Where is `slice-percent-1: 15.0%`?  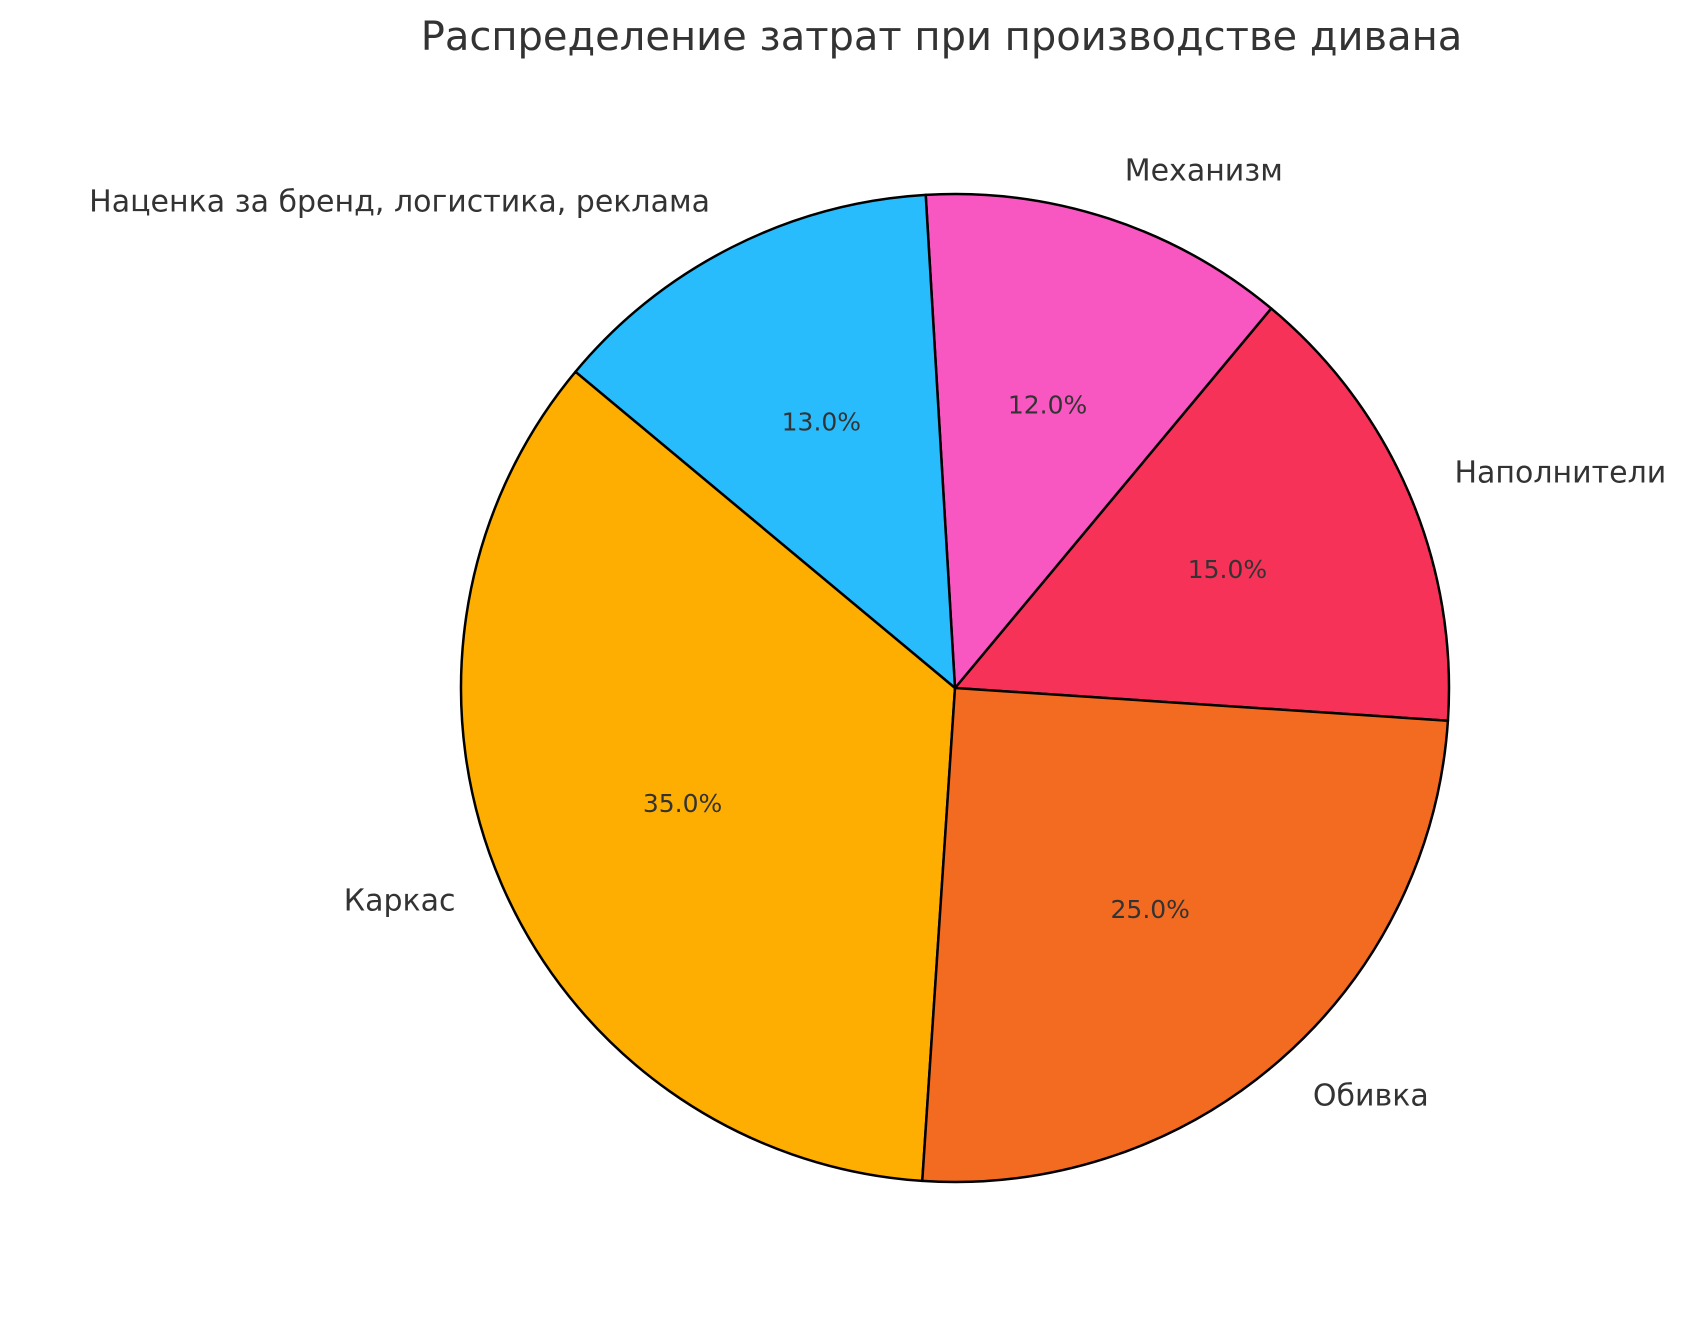 slice-percent-1: 15.0% is located at coordinates (1227, 569).